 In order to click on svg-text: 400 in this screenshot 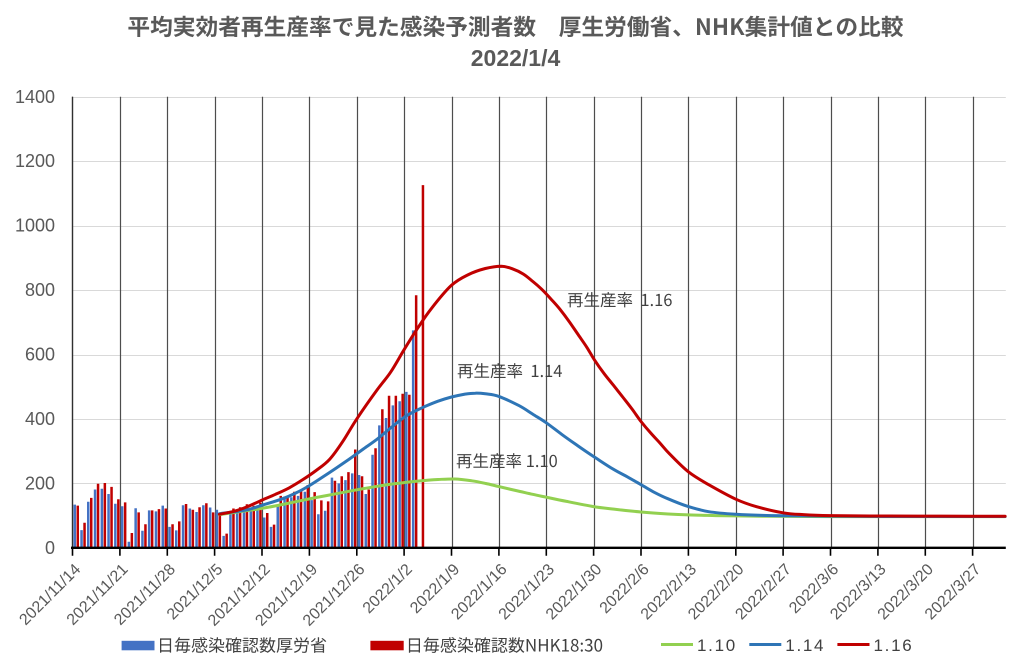, I will do `click(40, 419)`.